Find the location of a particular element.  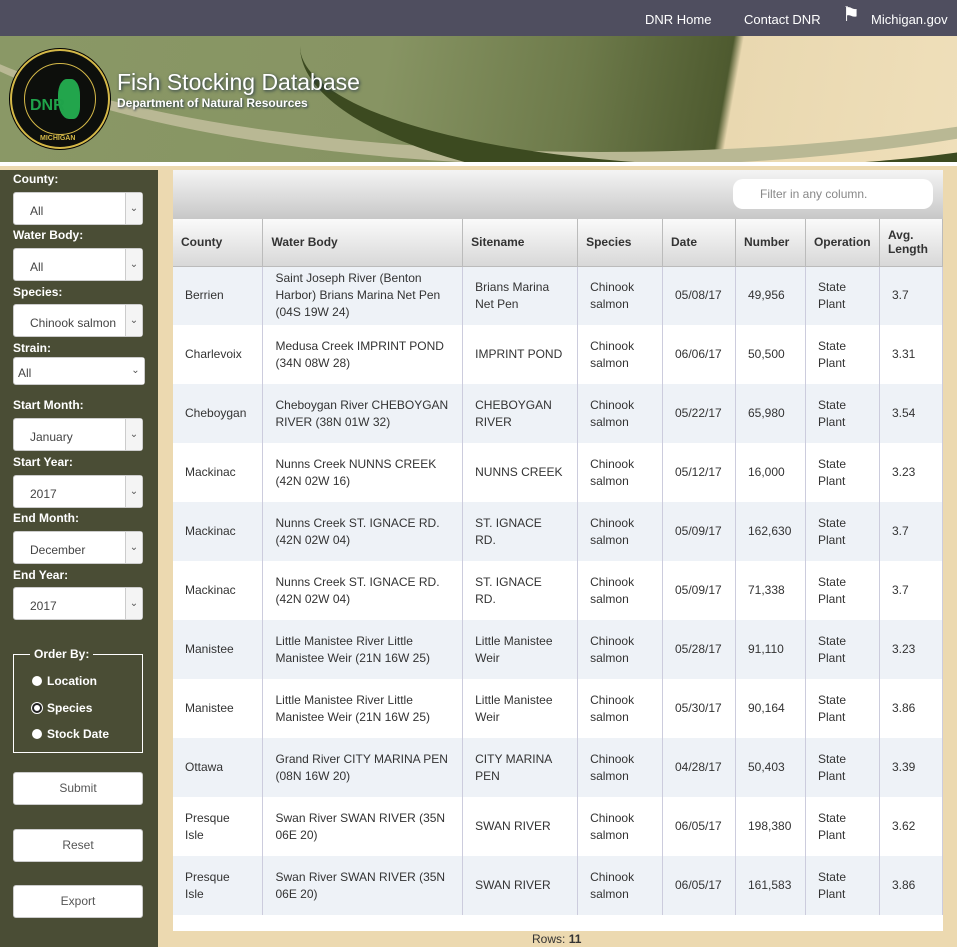

top-nav: DNR Home Contact DNR ⚑ Michigan.gov is located at coordinates (478, 18).